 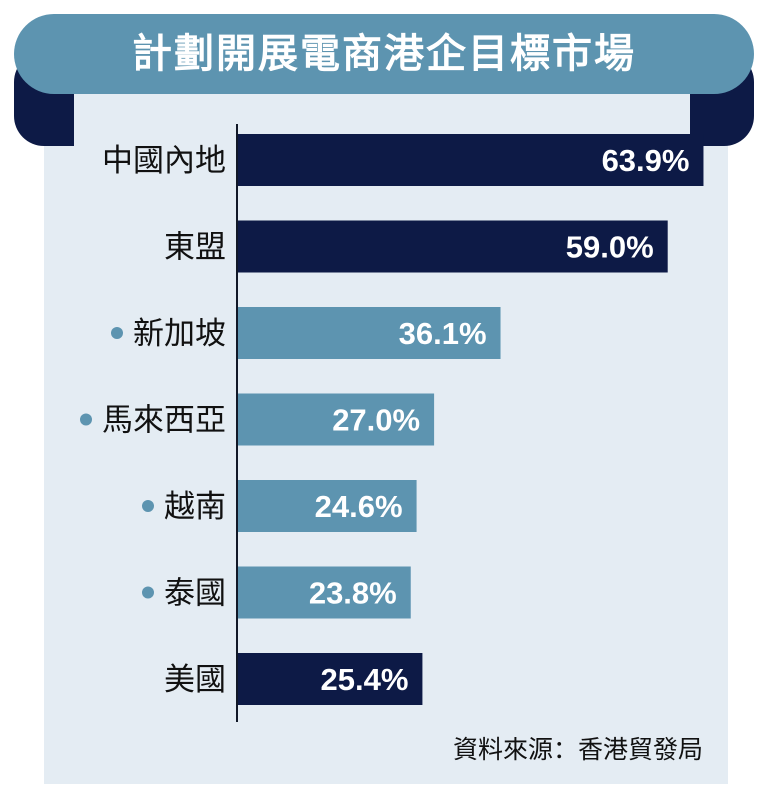 I want to click on category-label-1: 東盟, so click(x=195, y=248).